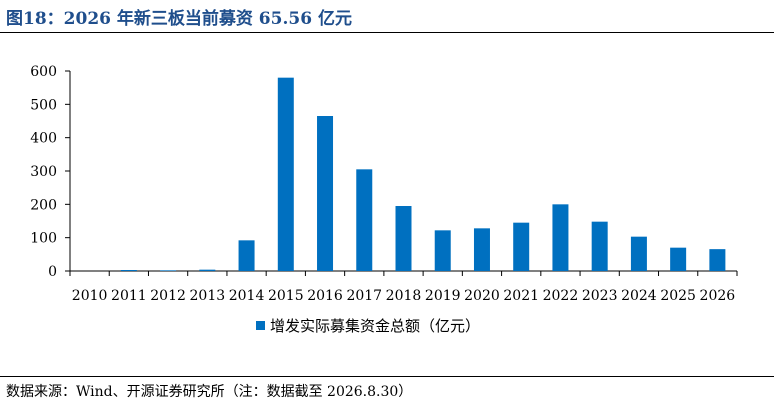 The width and height of the screenshot is (774, 407). What do you see at coordinates (247, 296) in the screenshot?
I see `x-tick-label: 2014` at bounding box center [247, 296].